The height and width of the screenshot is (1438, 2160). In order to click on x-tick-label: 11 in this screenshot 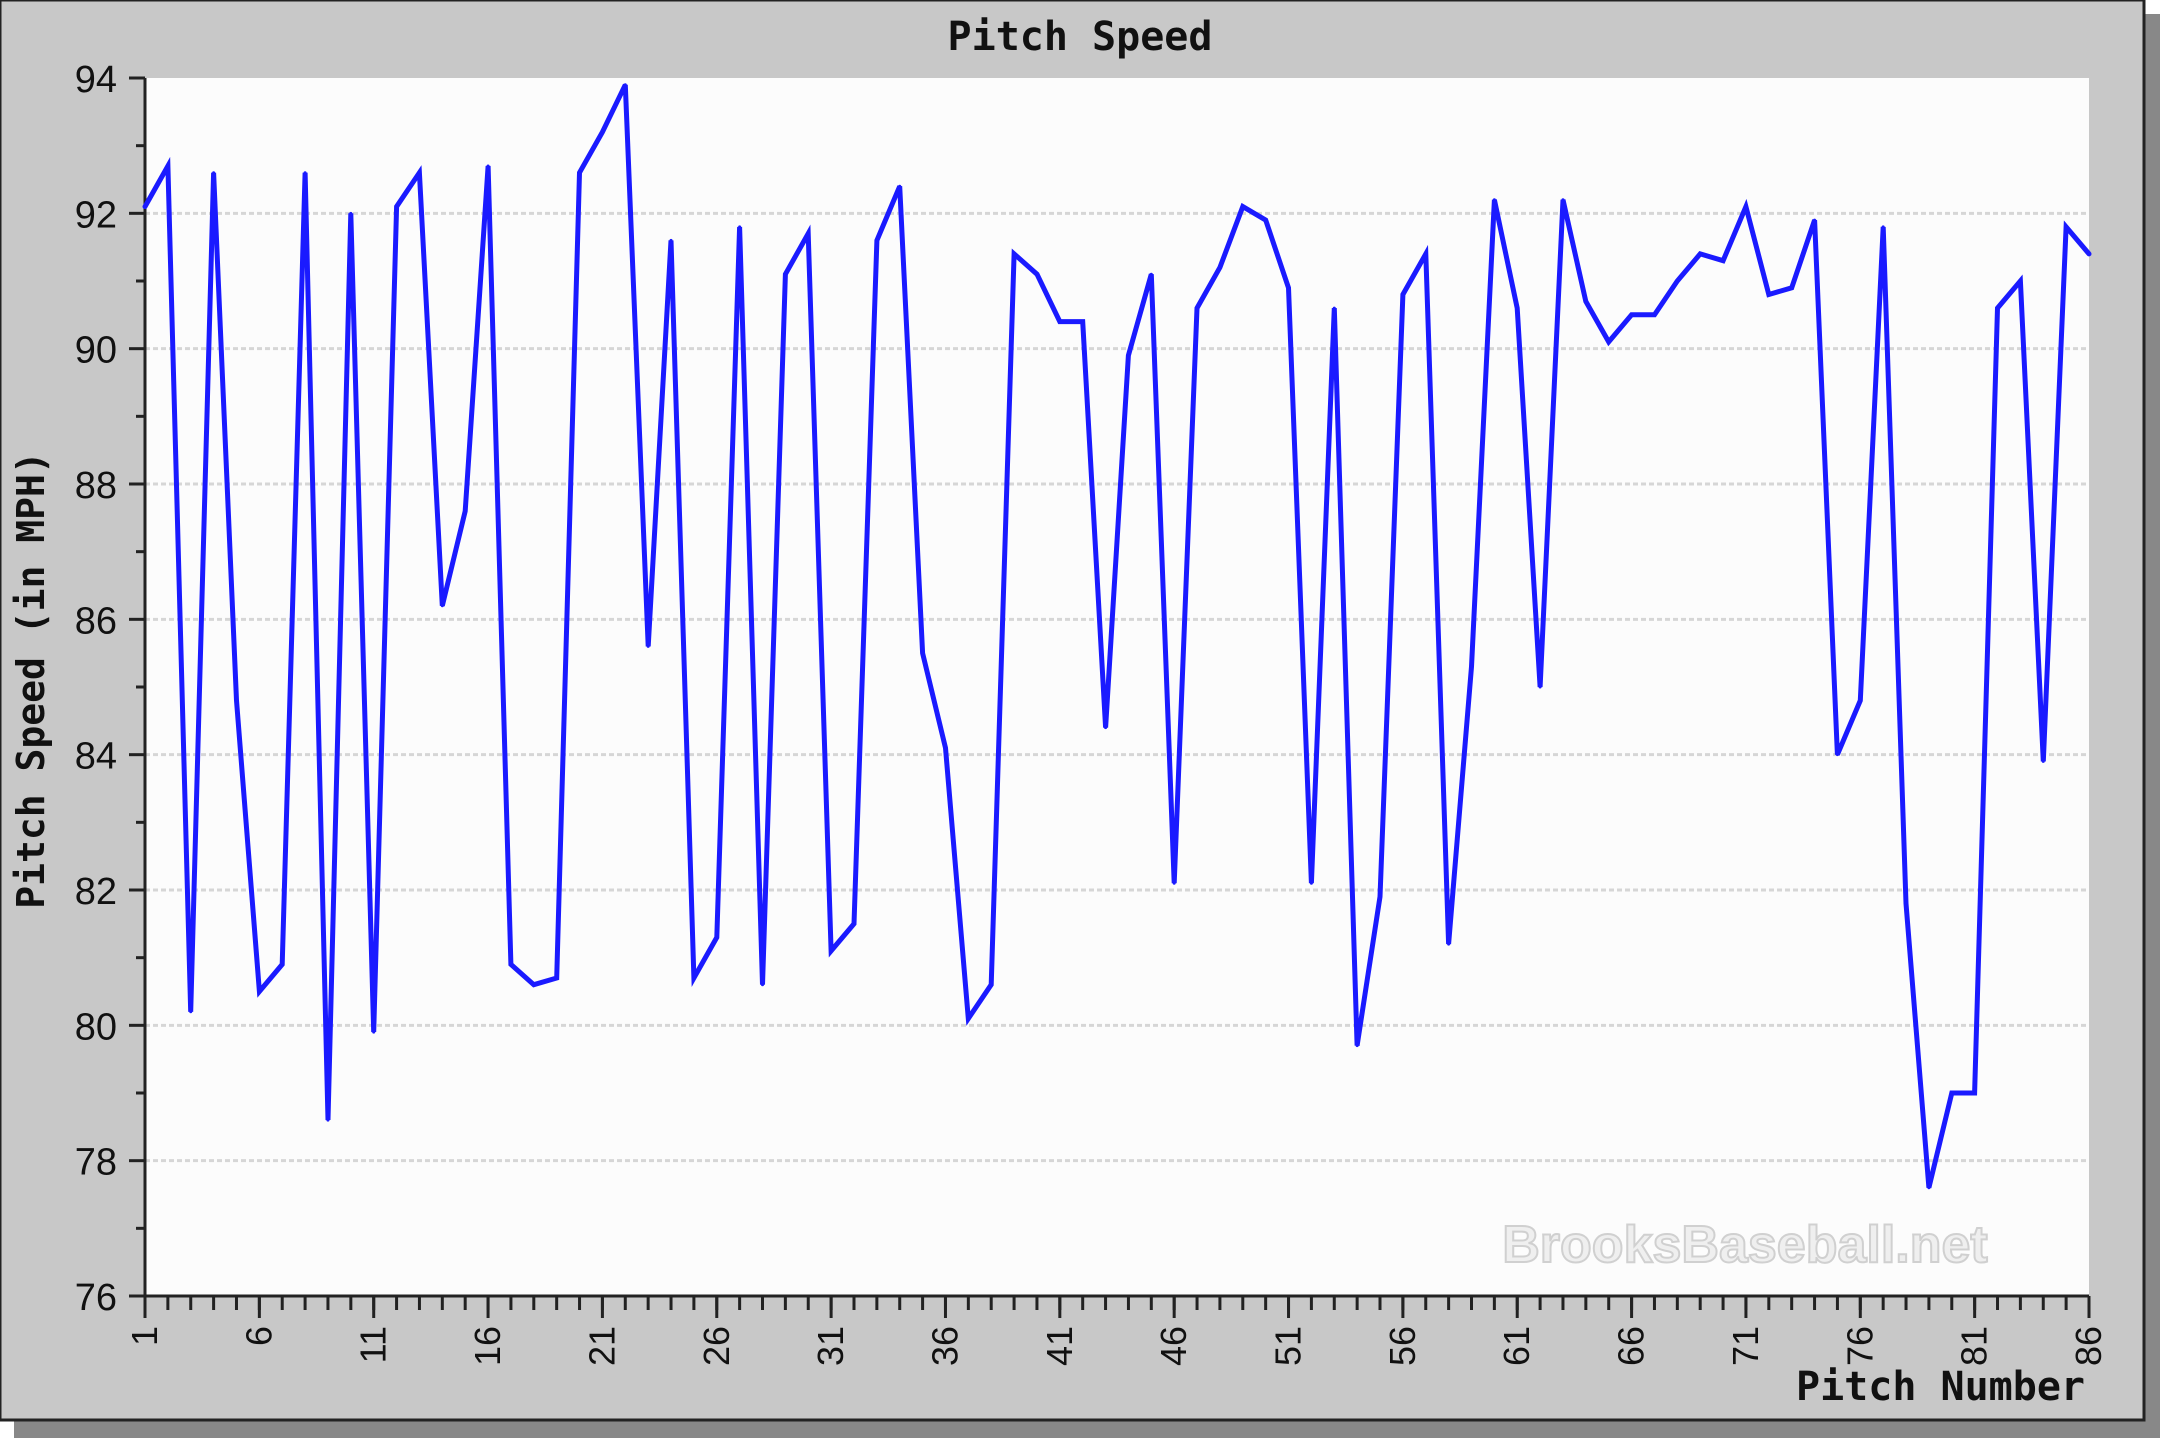, I will do `click(373, 1344)`.